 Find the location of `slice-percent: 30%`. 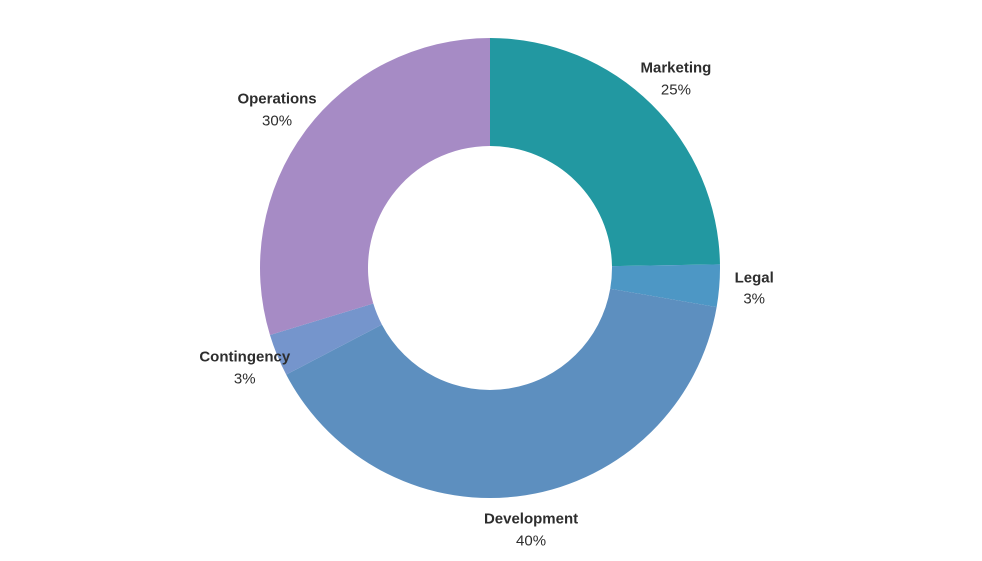

slice-percent: 30% is located at coordinates (277, 121).